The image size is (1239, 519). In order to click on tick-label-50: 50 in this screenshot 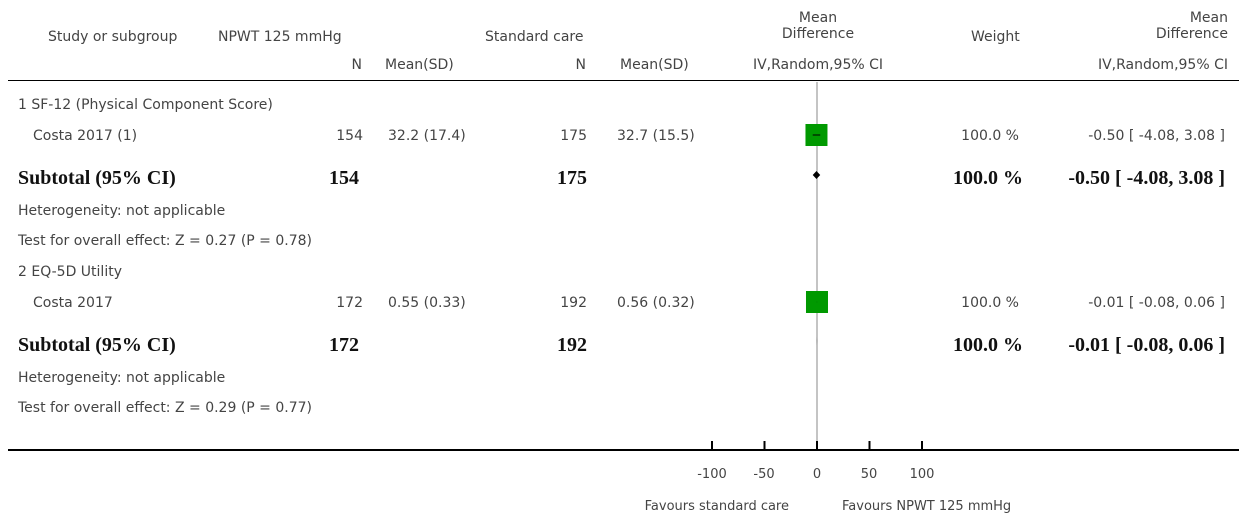, I will do `click(869, 474)`.